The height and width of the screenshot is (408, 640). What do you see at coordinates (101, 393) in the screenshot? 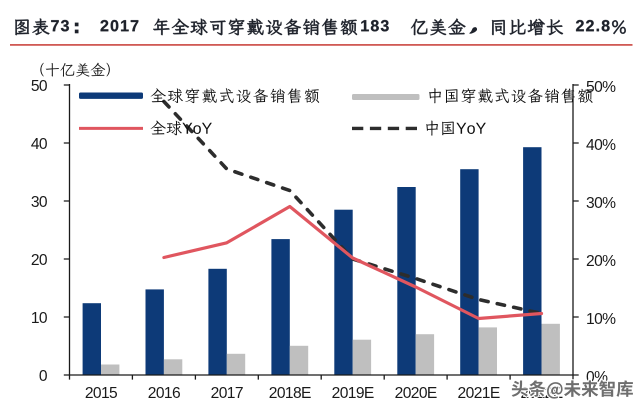
I see `svg-text: 2015` at bounding box center [101, 393].